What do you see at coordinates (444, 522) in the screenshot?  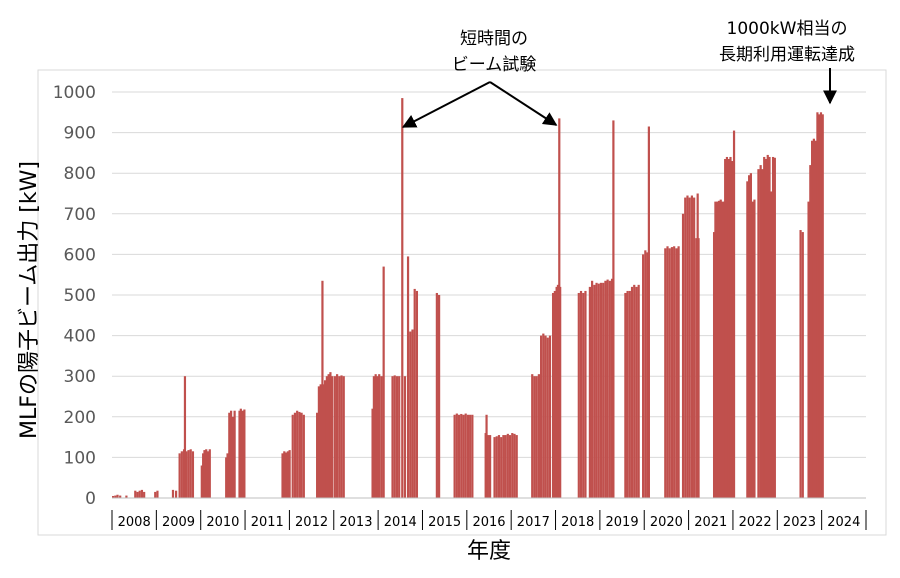 I see `x-tick-label: 2015` at bounding box center [444, 522].